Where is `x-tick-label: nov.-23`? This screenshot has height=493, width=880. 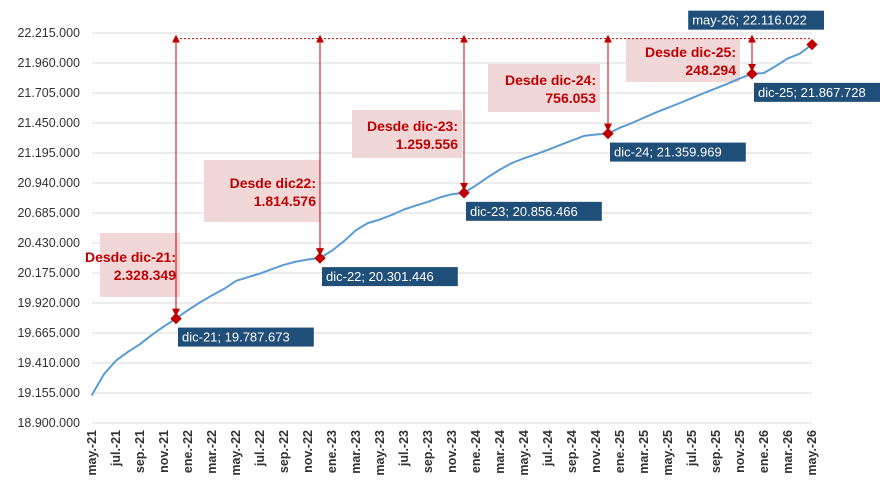
x-tick-label: nov.-23 is located at coordinates (452, 451).